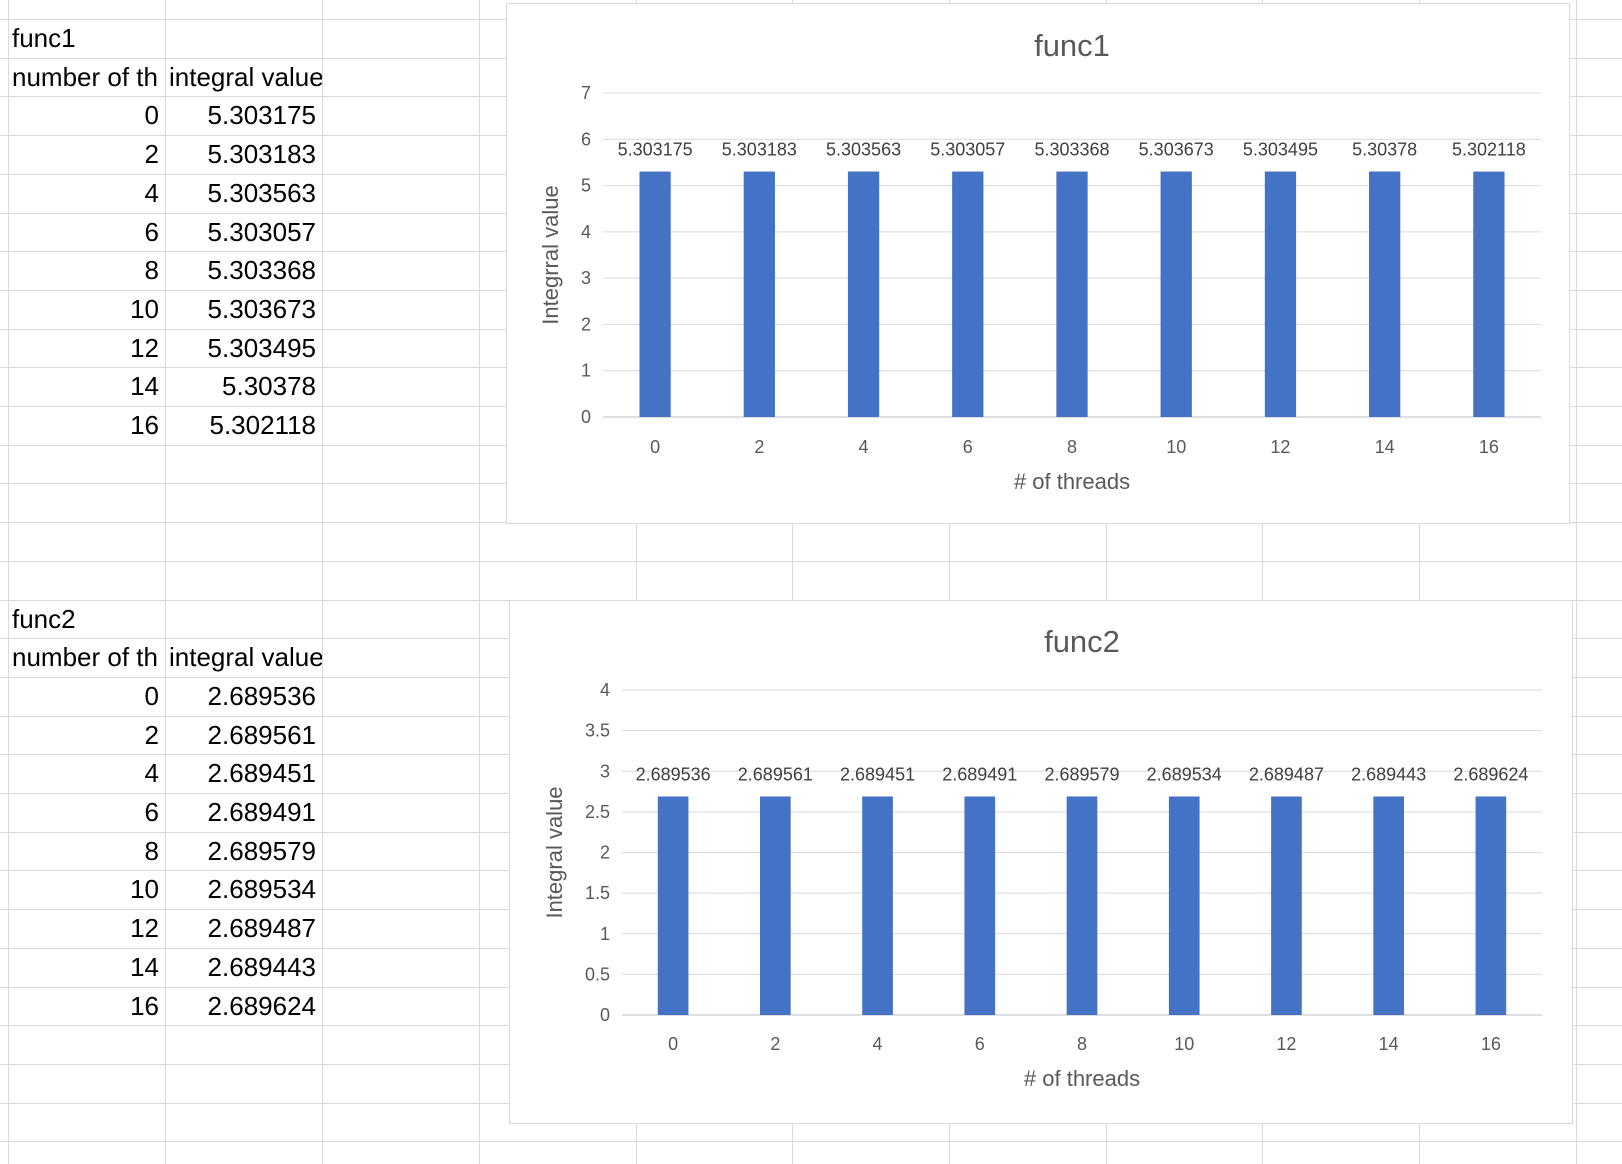  What do you see at coordinates (586, 93) in the screenshot?
I see `y-tick-label: 7` at bounding box center [586, 93].